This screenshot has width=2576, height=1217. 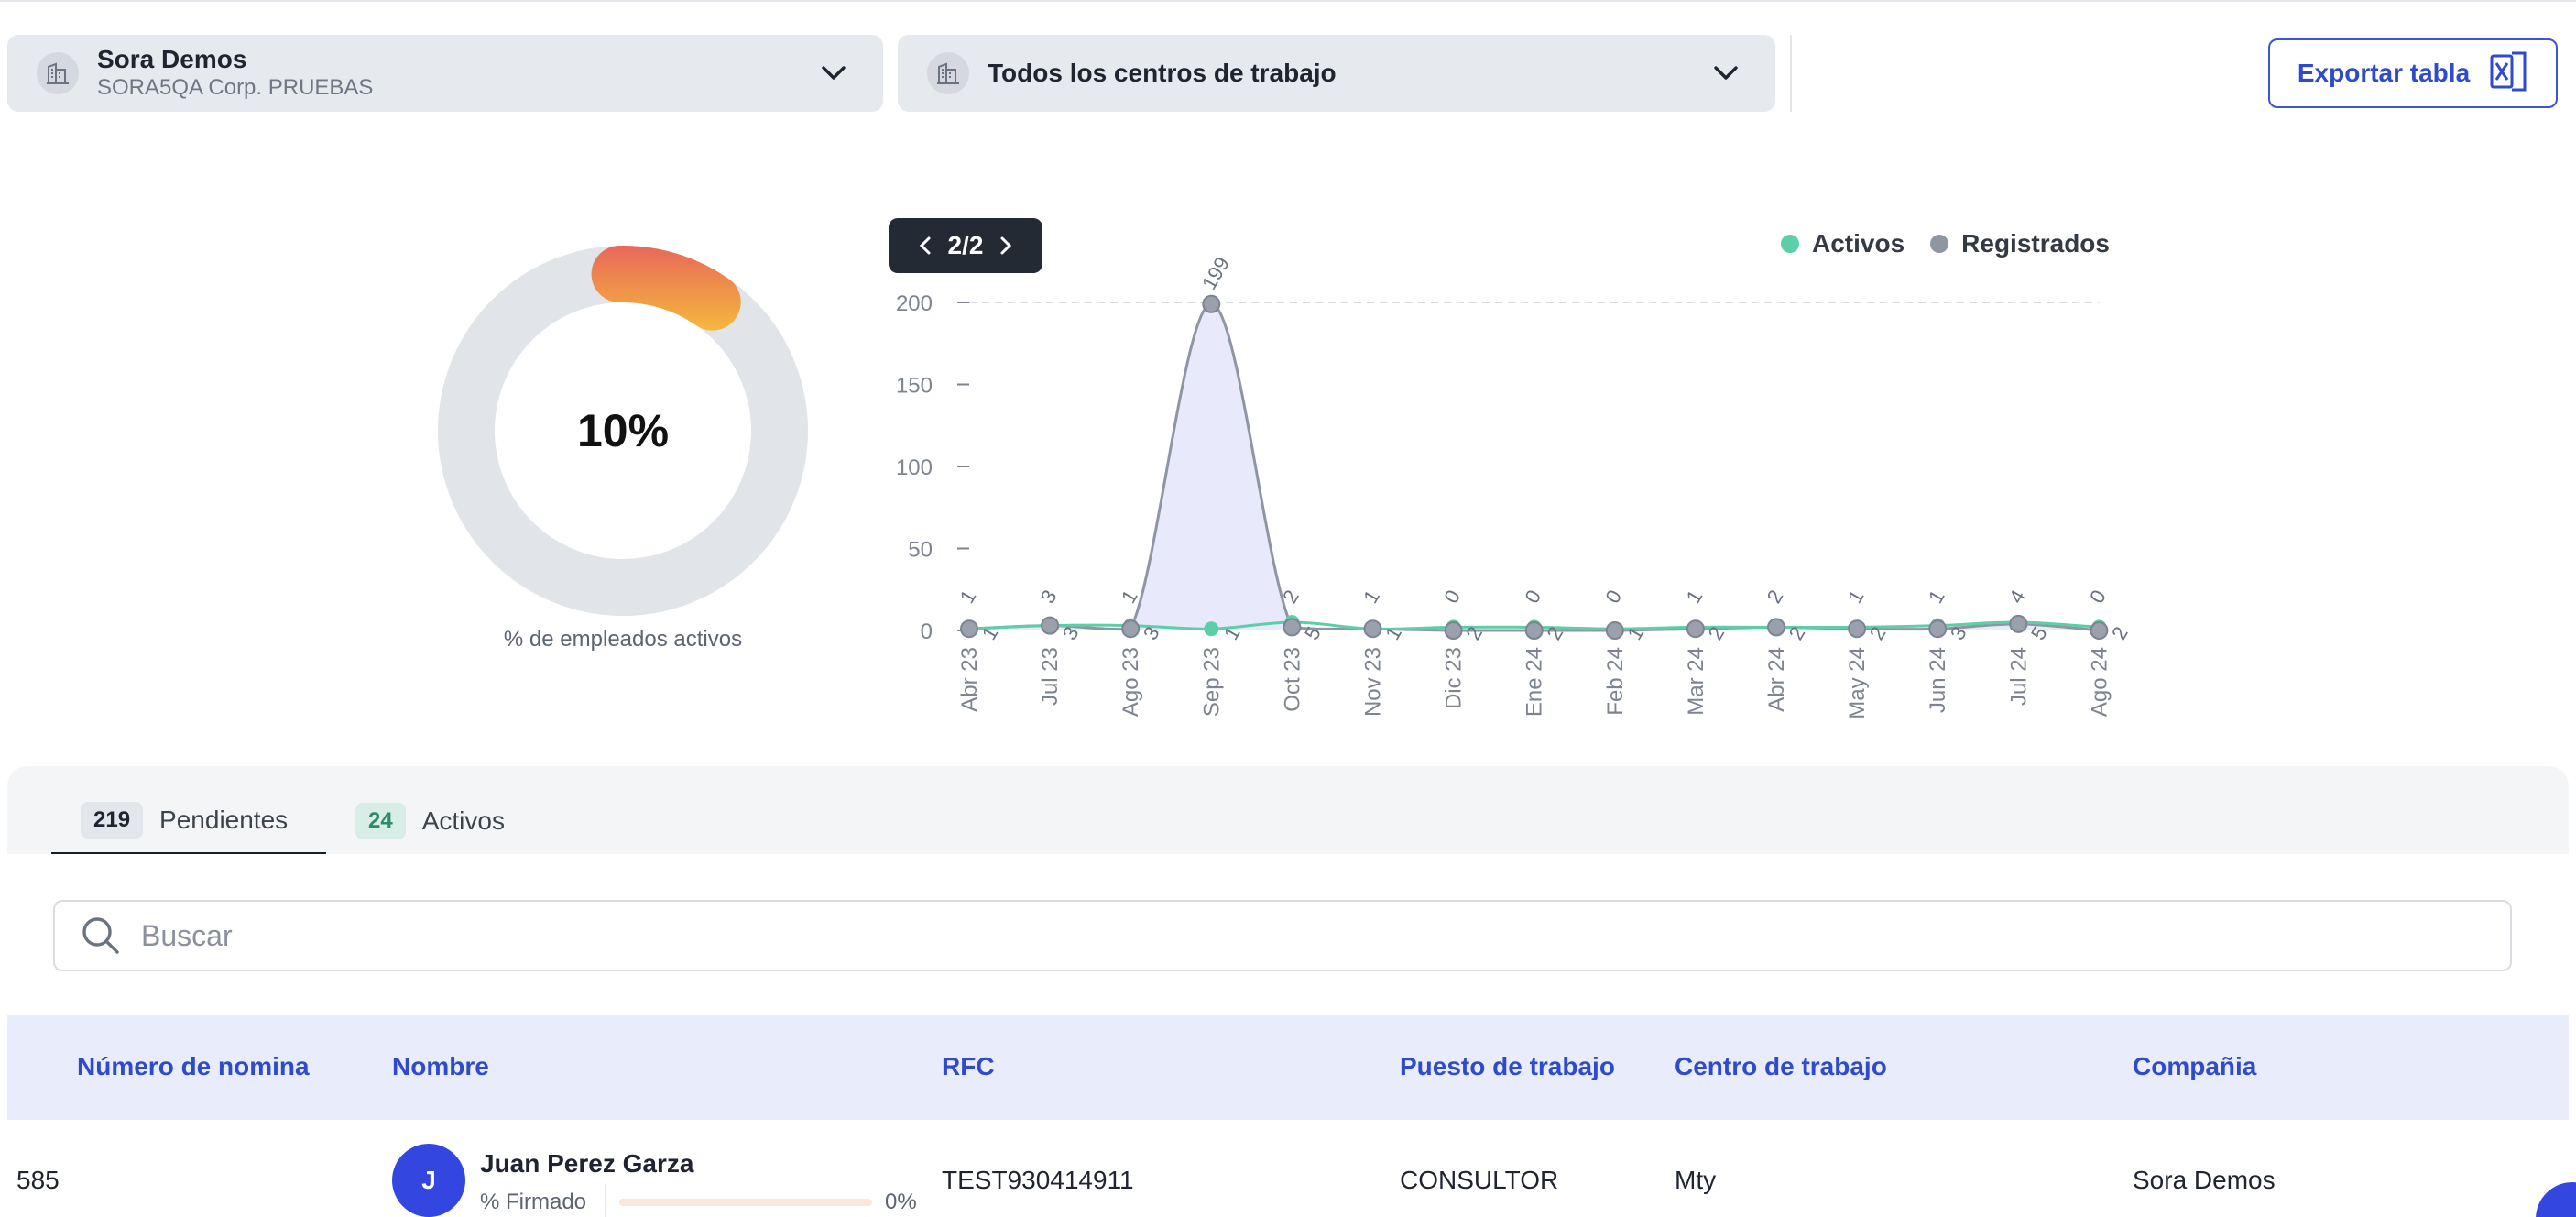 What do you see at coordinates (534, 1202) in the screenshot?
I see `signed-label: % Firmado` at bounding box center [534, 1202].